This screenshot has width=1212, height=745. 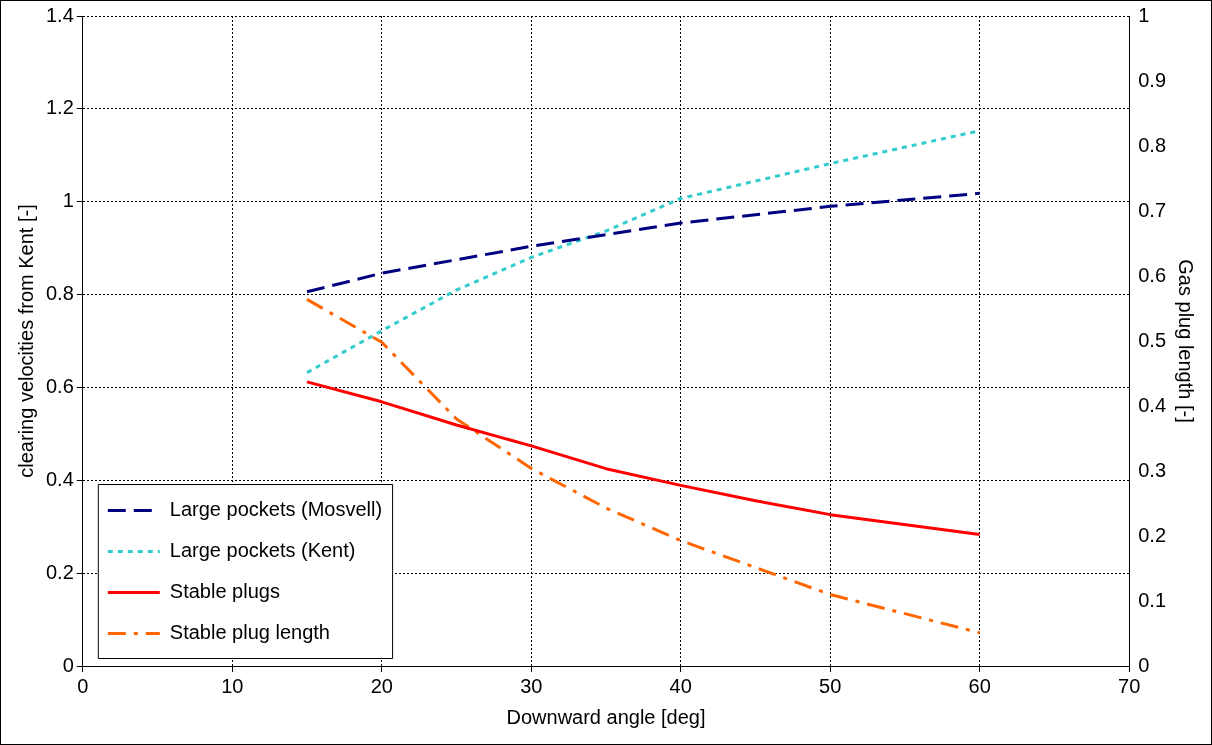 What do you see at coordinates (59, 14) in the screenshot?
I see `y-tick-label: 1.4` at bounding box center [59, 14].